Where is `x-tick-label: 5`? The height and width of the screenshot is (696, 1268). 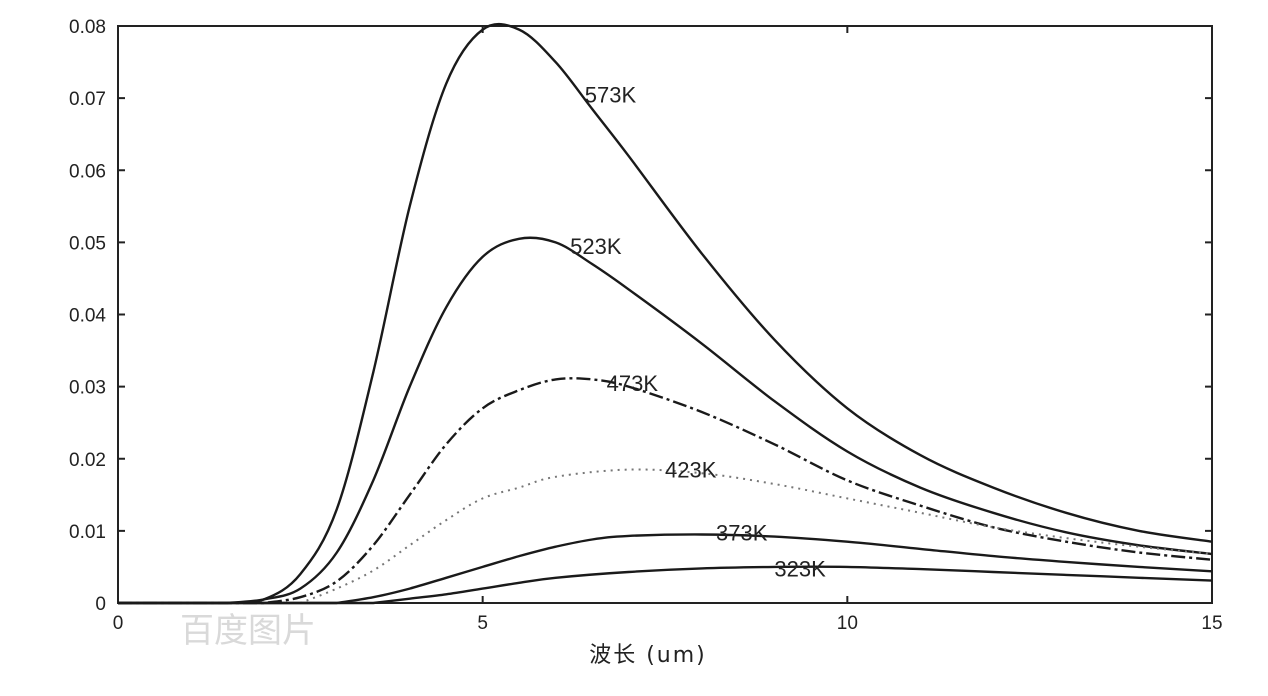
x-tick-label: 5 is located at coordinates (482, 623).